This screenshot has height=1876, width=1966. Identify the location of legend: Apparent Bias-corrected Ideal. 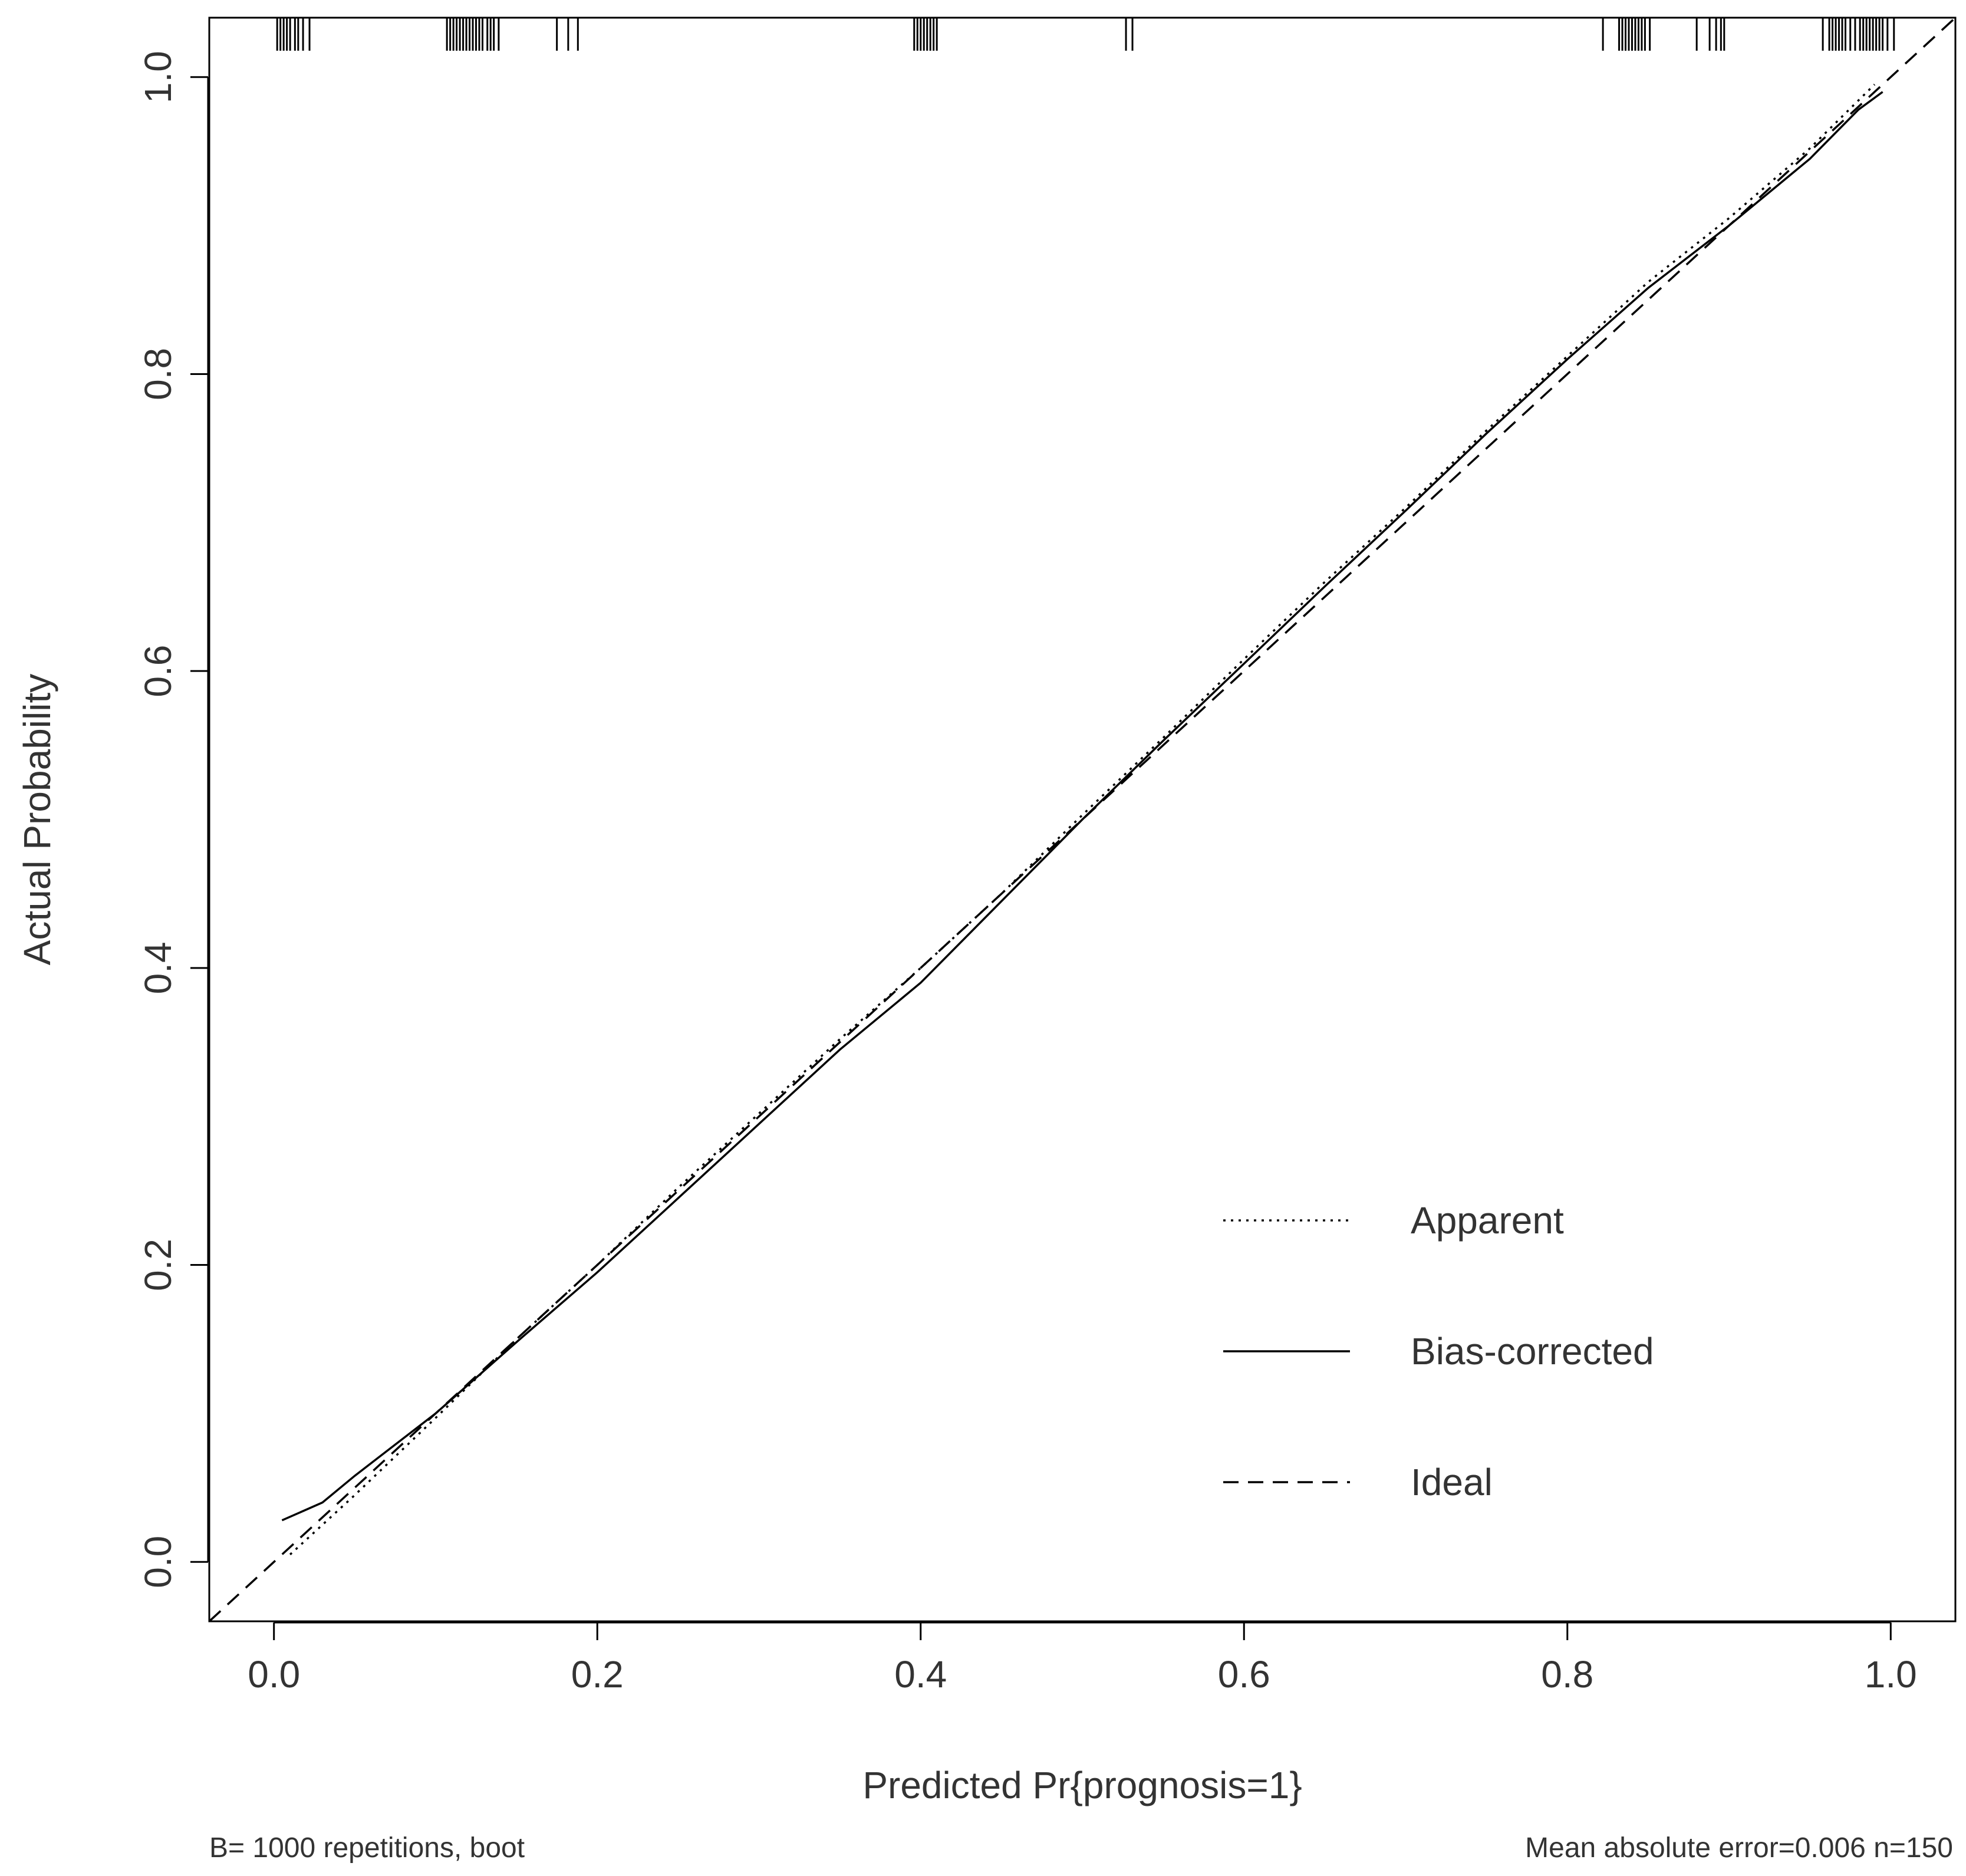
(1438, 1351).